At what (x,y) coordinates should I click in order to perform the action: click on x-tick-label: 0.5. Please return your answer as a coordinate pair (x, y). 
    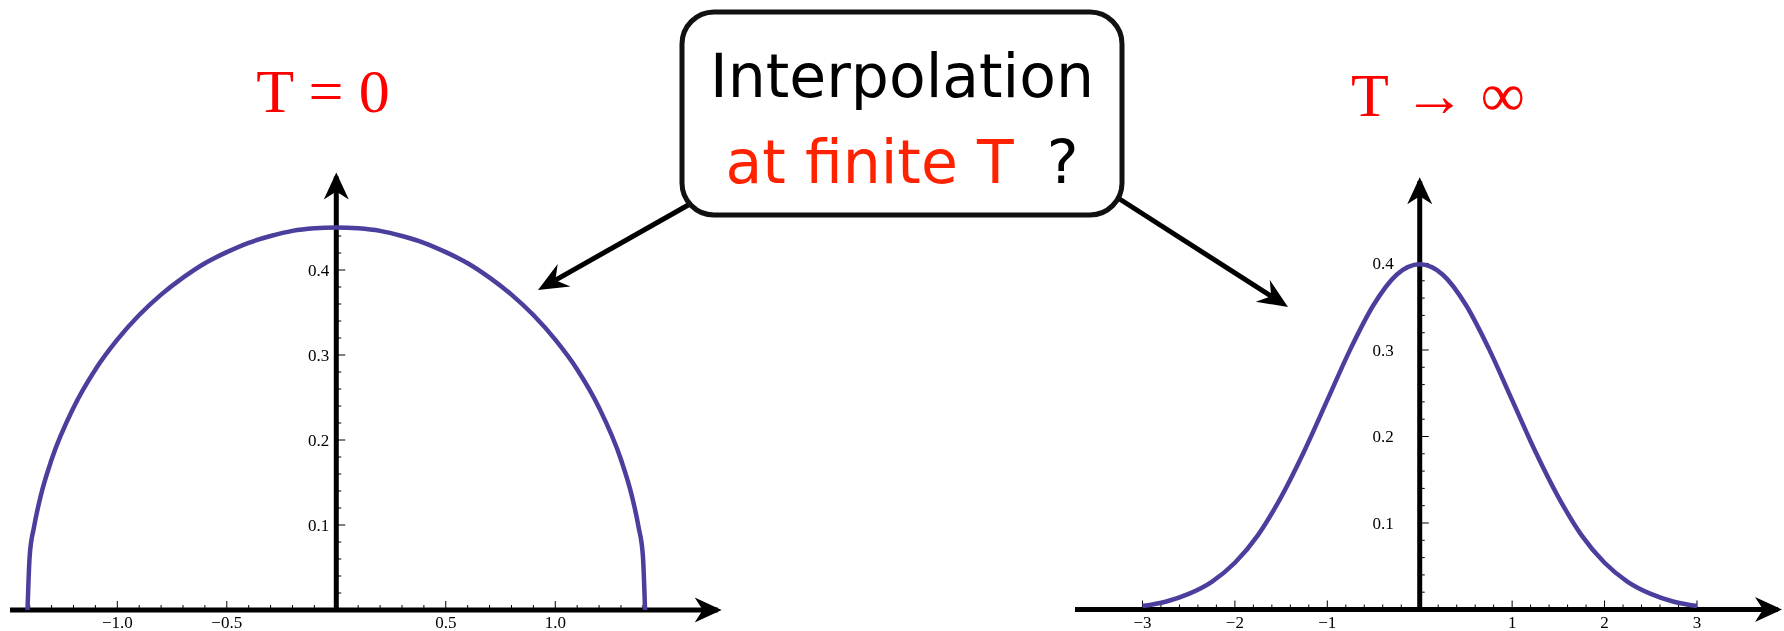
    Looking at the image, I should click on (446, 622).